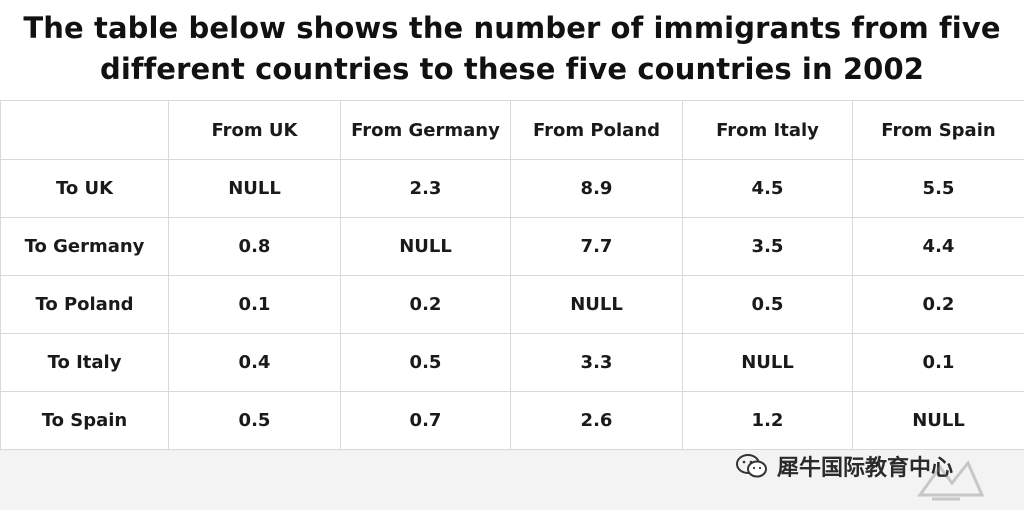 This screenshot has width=1024, height=510. I want to click on watermark: 犀牛国际教育中心, so click(844, 466).